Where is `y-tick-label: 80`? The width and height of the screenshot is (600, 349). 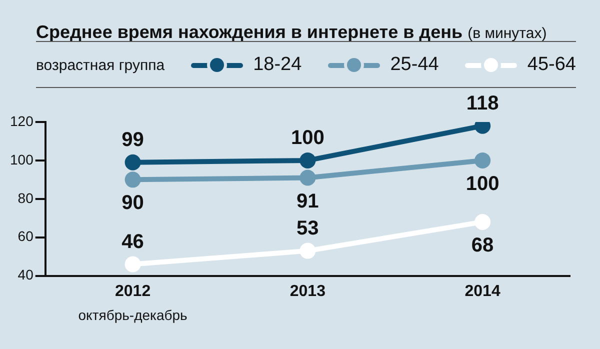
y-tick-label: 80 is located at coordinates (26, 198).